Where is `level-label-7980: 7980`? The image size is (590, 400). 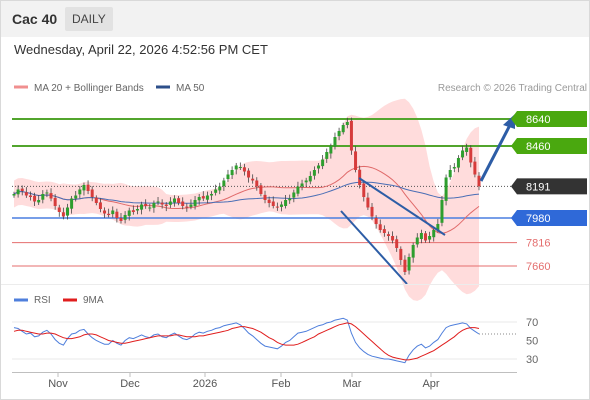 level-label-7980: 7980 is located at coordinates (538, 219).